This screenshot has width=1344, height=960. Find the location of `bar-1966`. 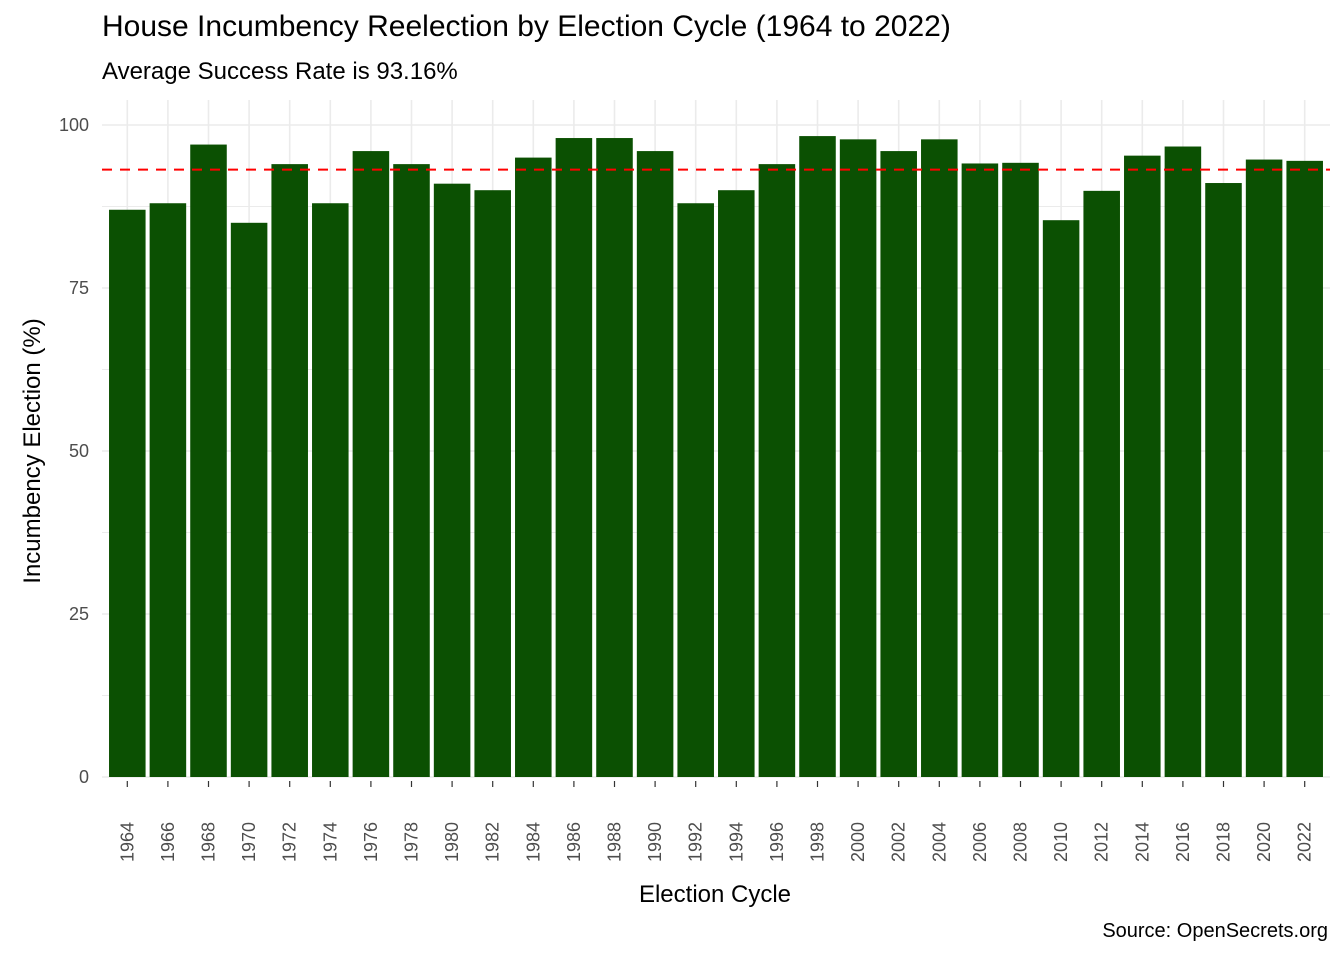

bar-1966 is located at coordinates (168, 490).